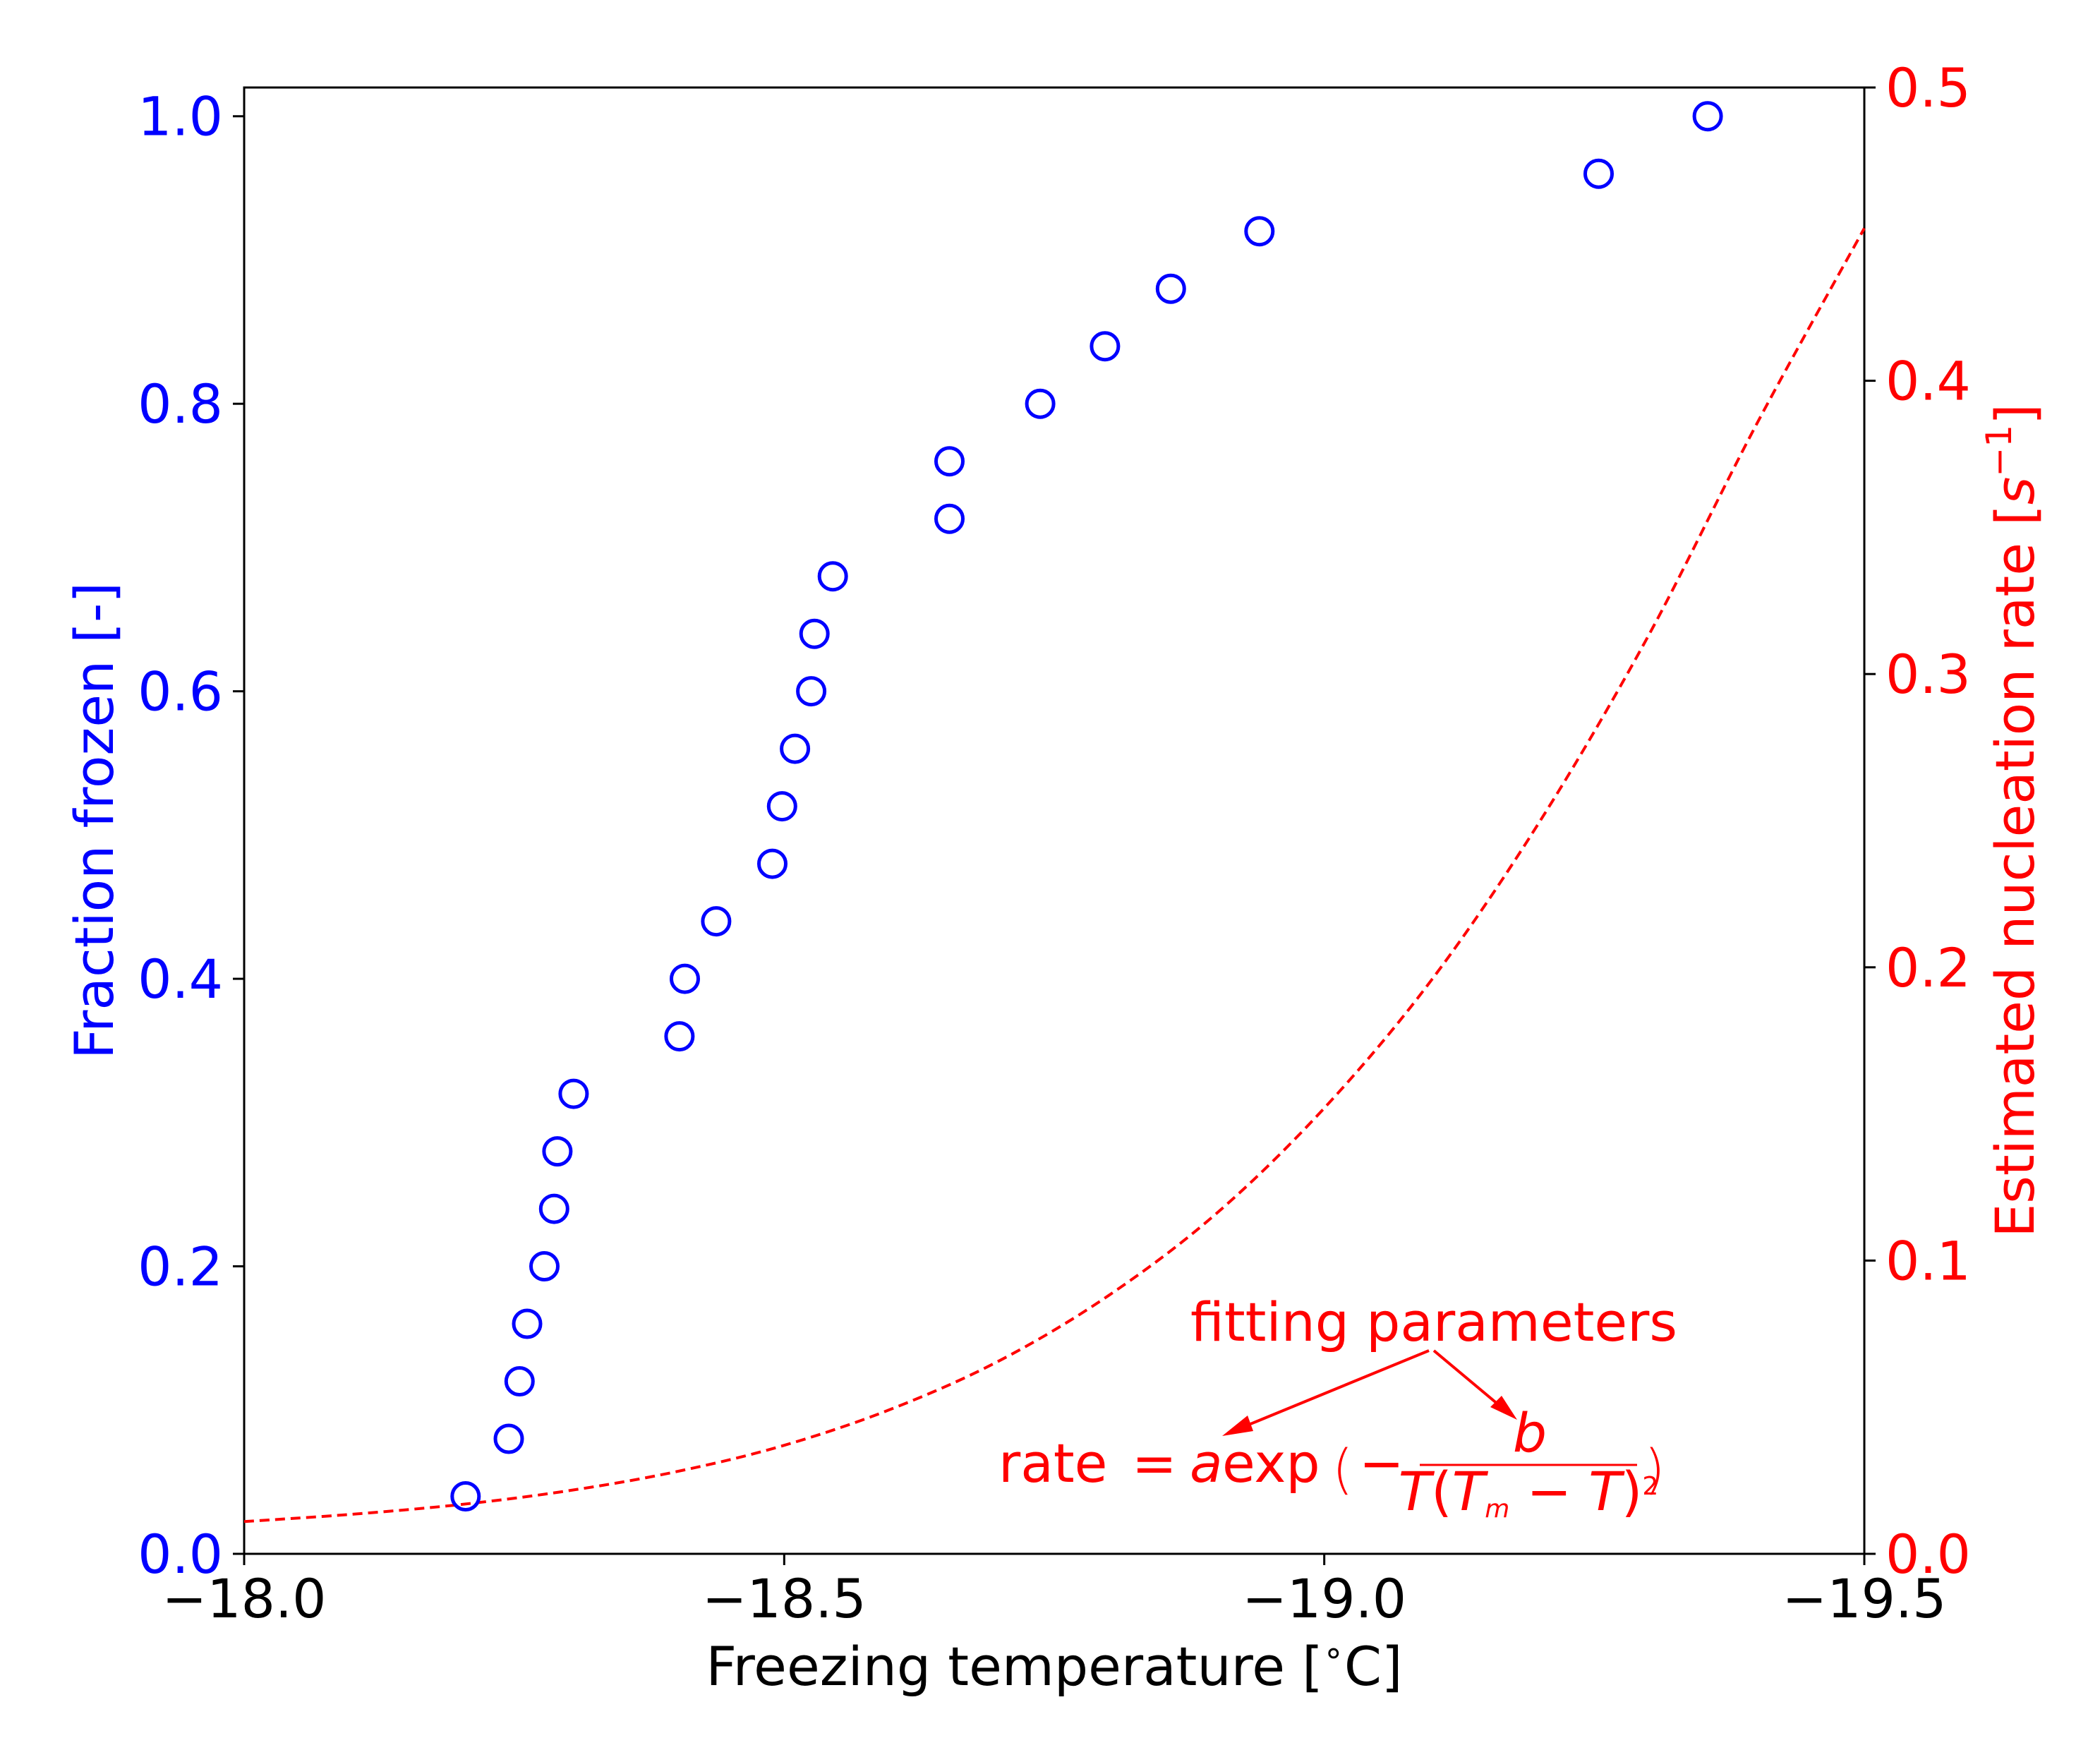 This screenshot has height=1750, width=2100. Describe the element at coordinates (1632, 1491) in the screenshot. I see `formula-den-close: )` at that location.